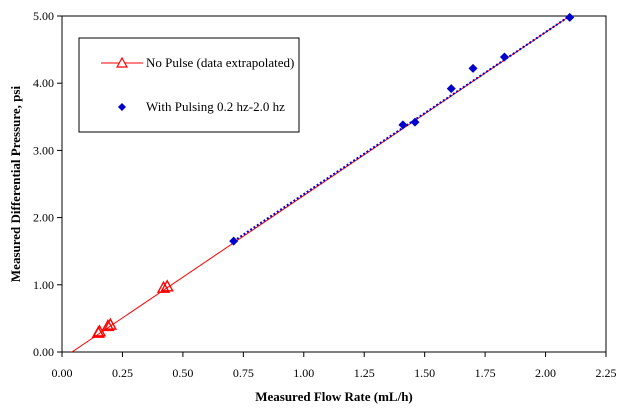 The image size is (620, 410). Describe the element at coordinates (122, 107) in the screenshot. I see `legend-marker-pulsing` at that location.